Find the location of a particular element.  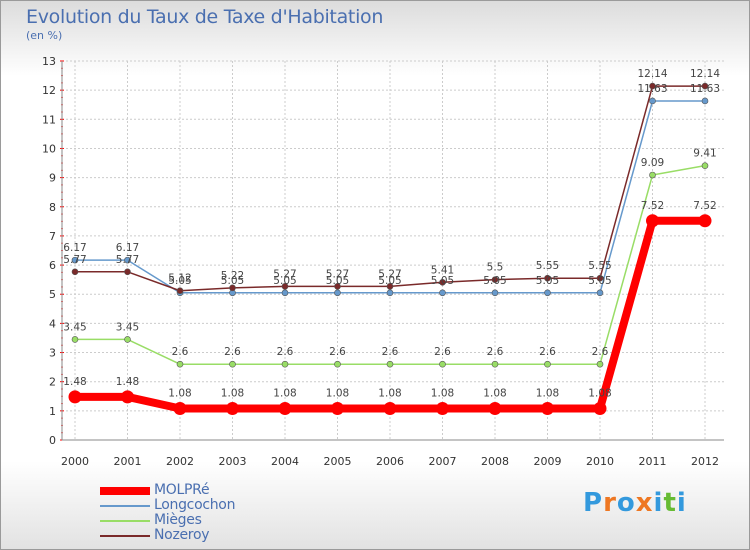

y-tick-label: 8 is located at coordinates (52, 207).